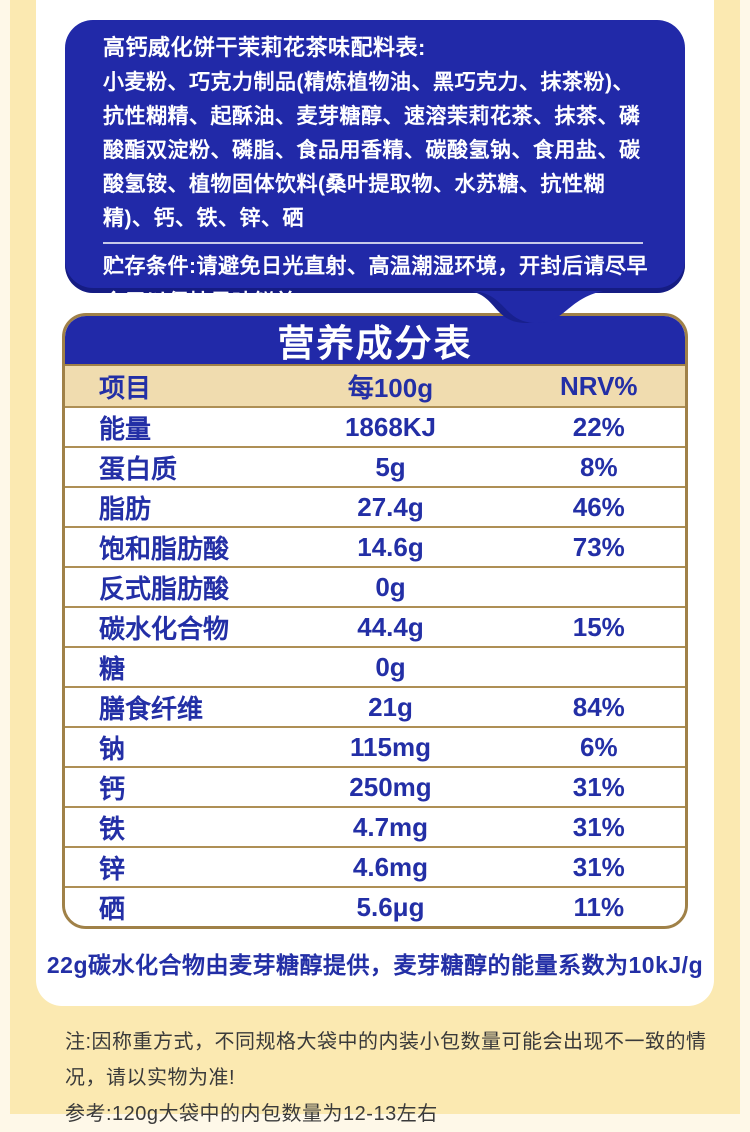 This screenshot has width=750, height=1132. What do you see at coordinates (112, 748) in the screenshot?
I see `nutrient-name: 钠` at bounding box center [112, 748].